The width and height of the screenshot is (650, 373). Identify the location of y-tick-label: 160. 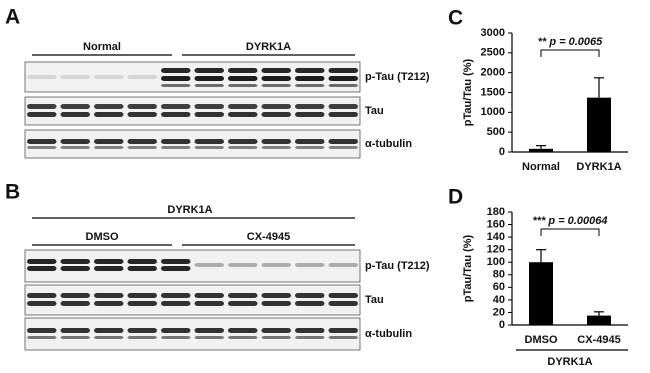
(496, 224).